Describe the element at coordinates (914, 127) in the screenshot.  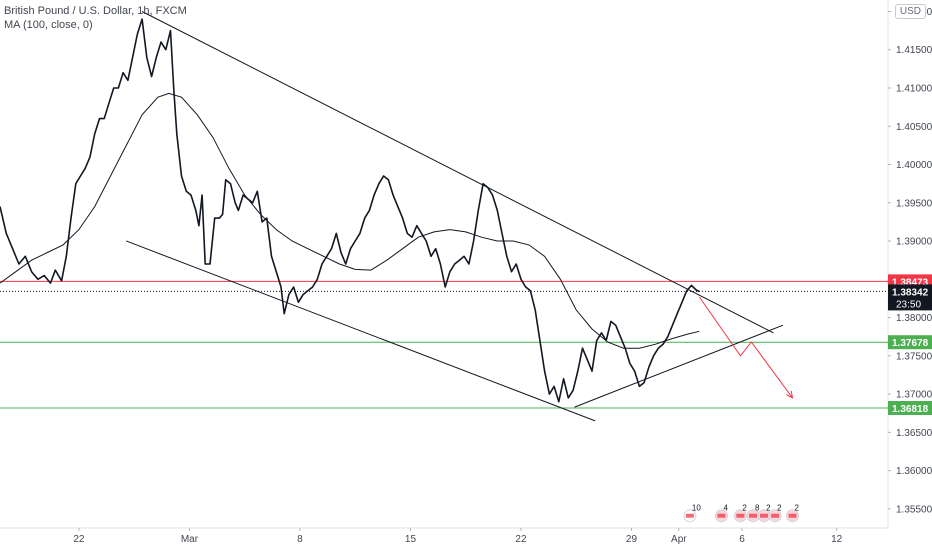
I see `y-tick-label: 1.40500` at that location.